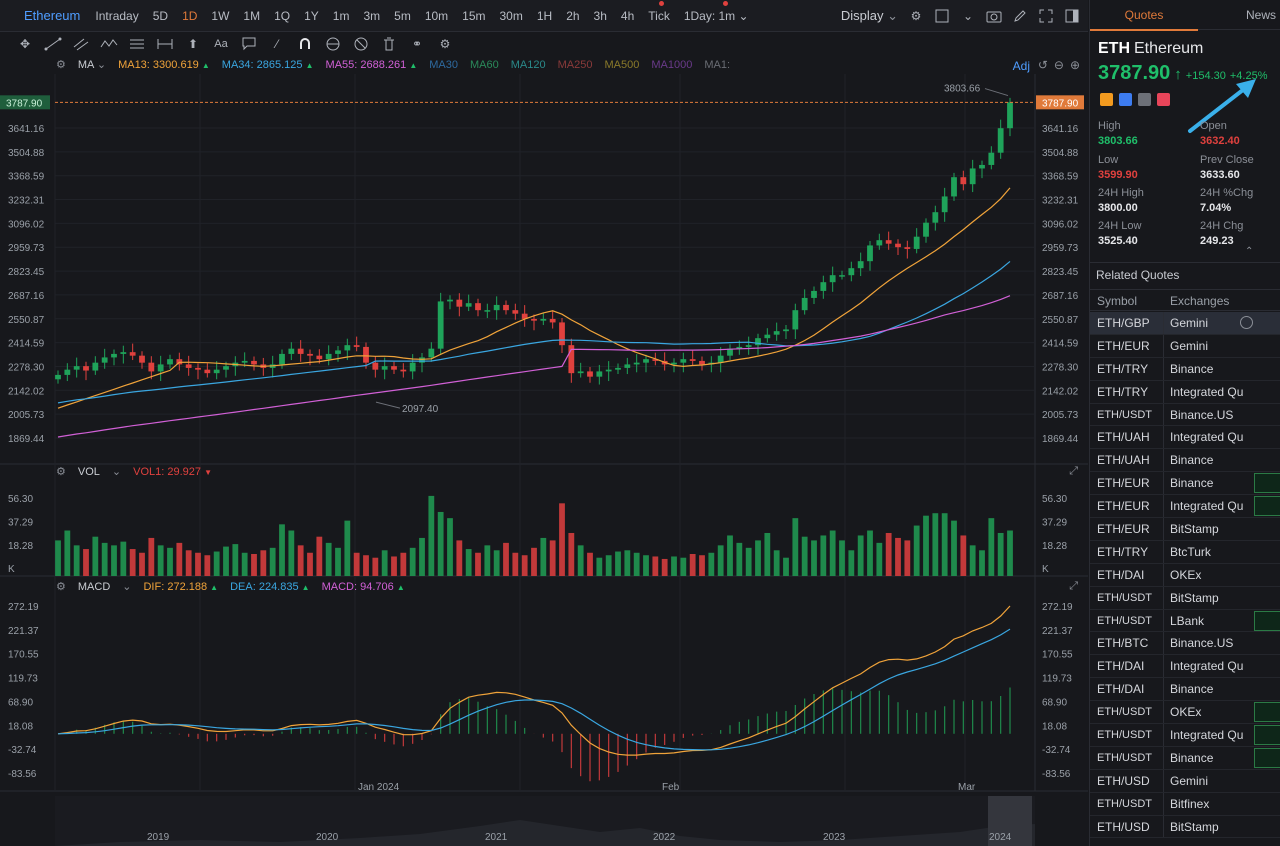 The height and width of the screenshot is (846, 1280). I want to click on related-quote-row: ETH/USD Gemini, so click(1185, 781).